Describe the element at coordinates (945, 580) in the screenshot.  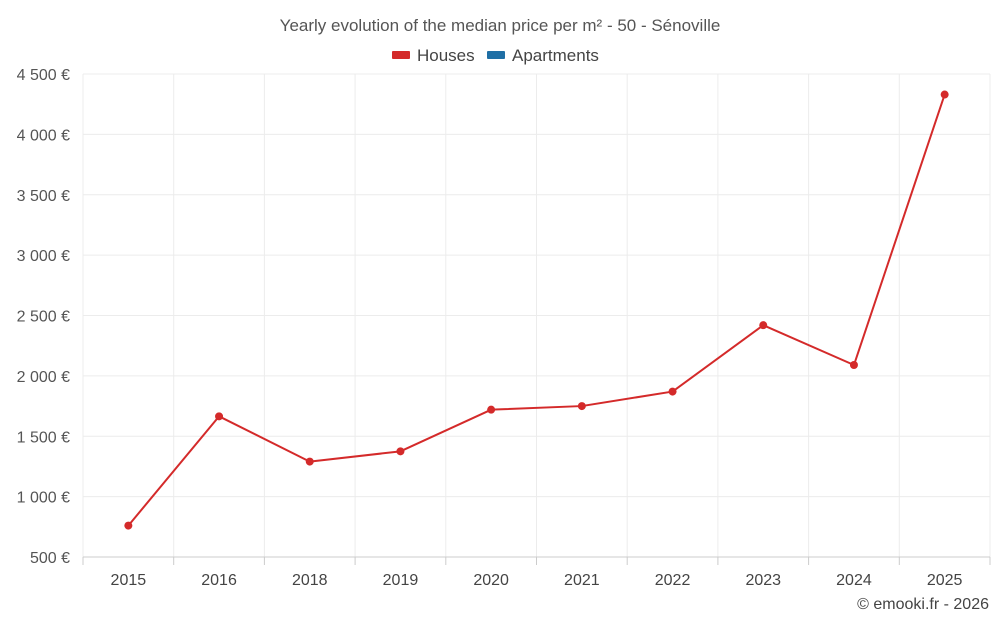
I see `x-tick-label: 2025` at that location.